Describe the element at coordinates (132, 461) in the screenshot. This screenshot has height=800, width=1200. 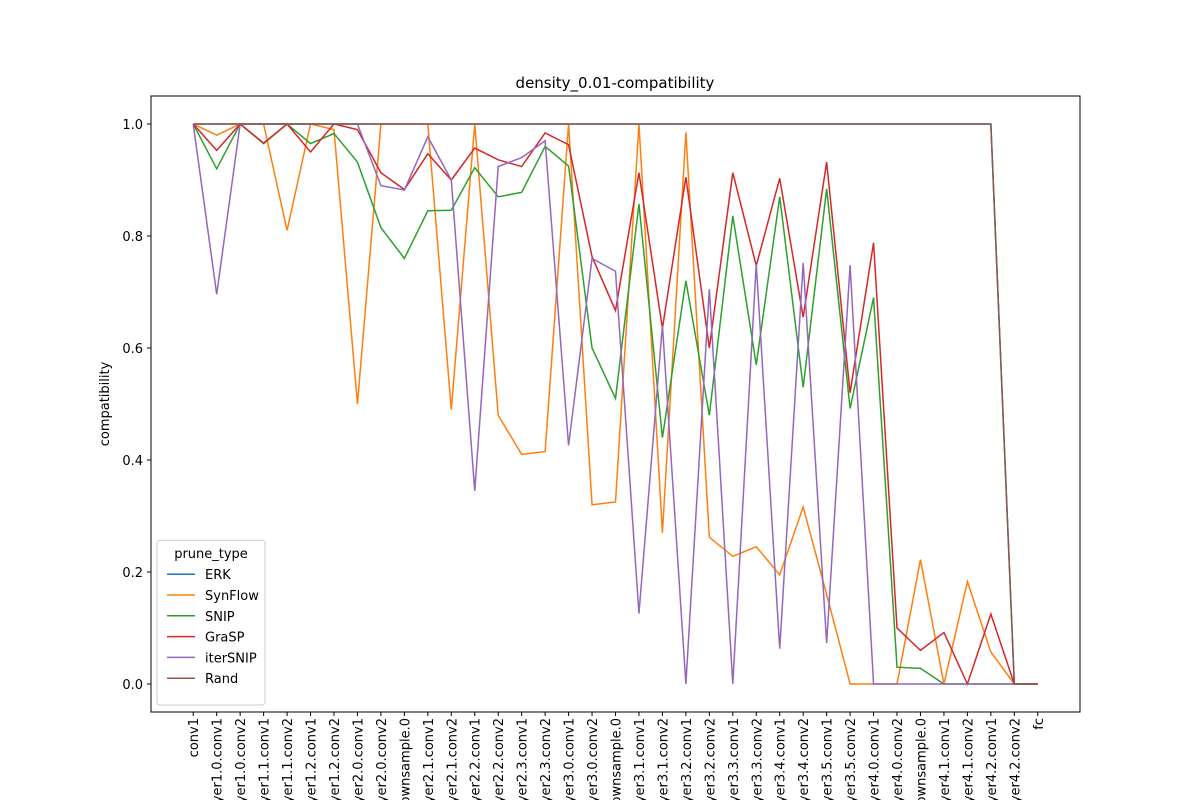
I see `y-tick-label: 0.4` at that location.